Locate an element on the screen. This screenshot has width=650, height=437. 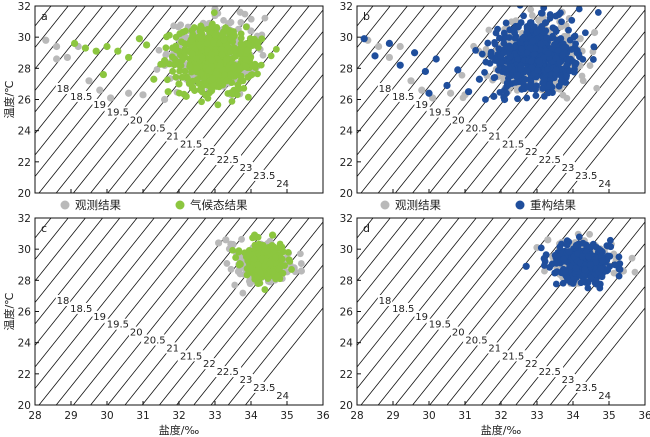
legend-label: 气候态结果 is located at coordinates (219, 205).